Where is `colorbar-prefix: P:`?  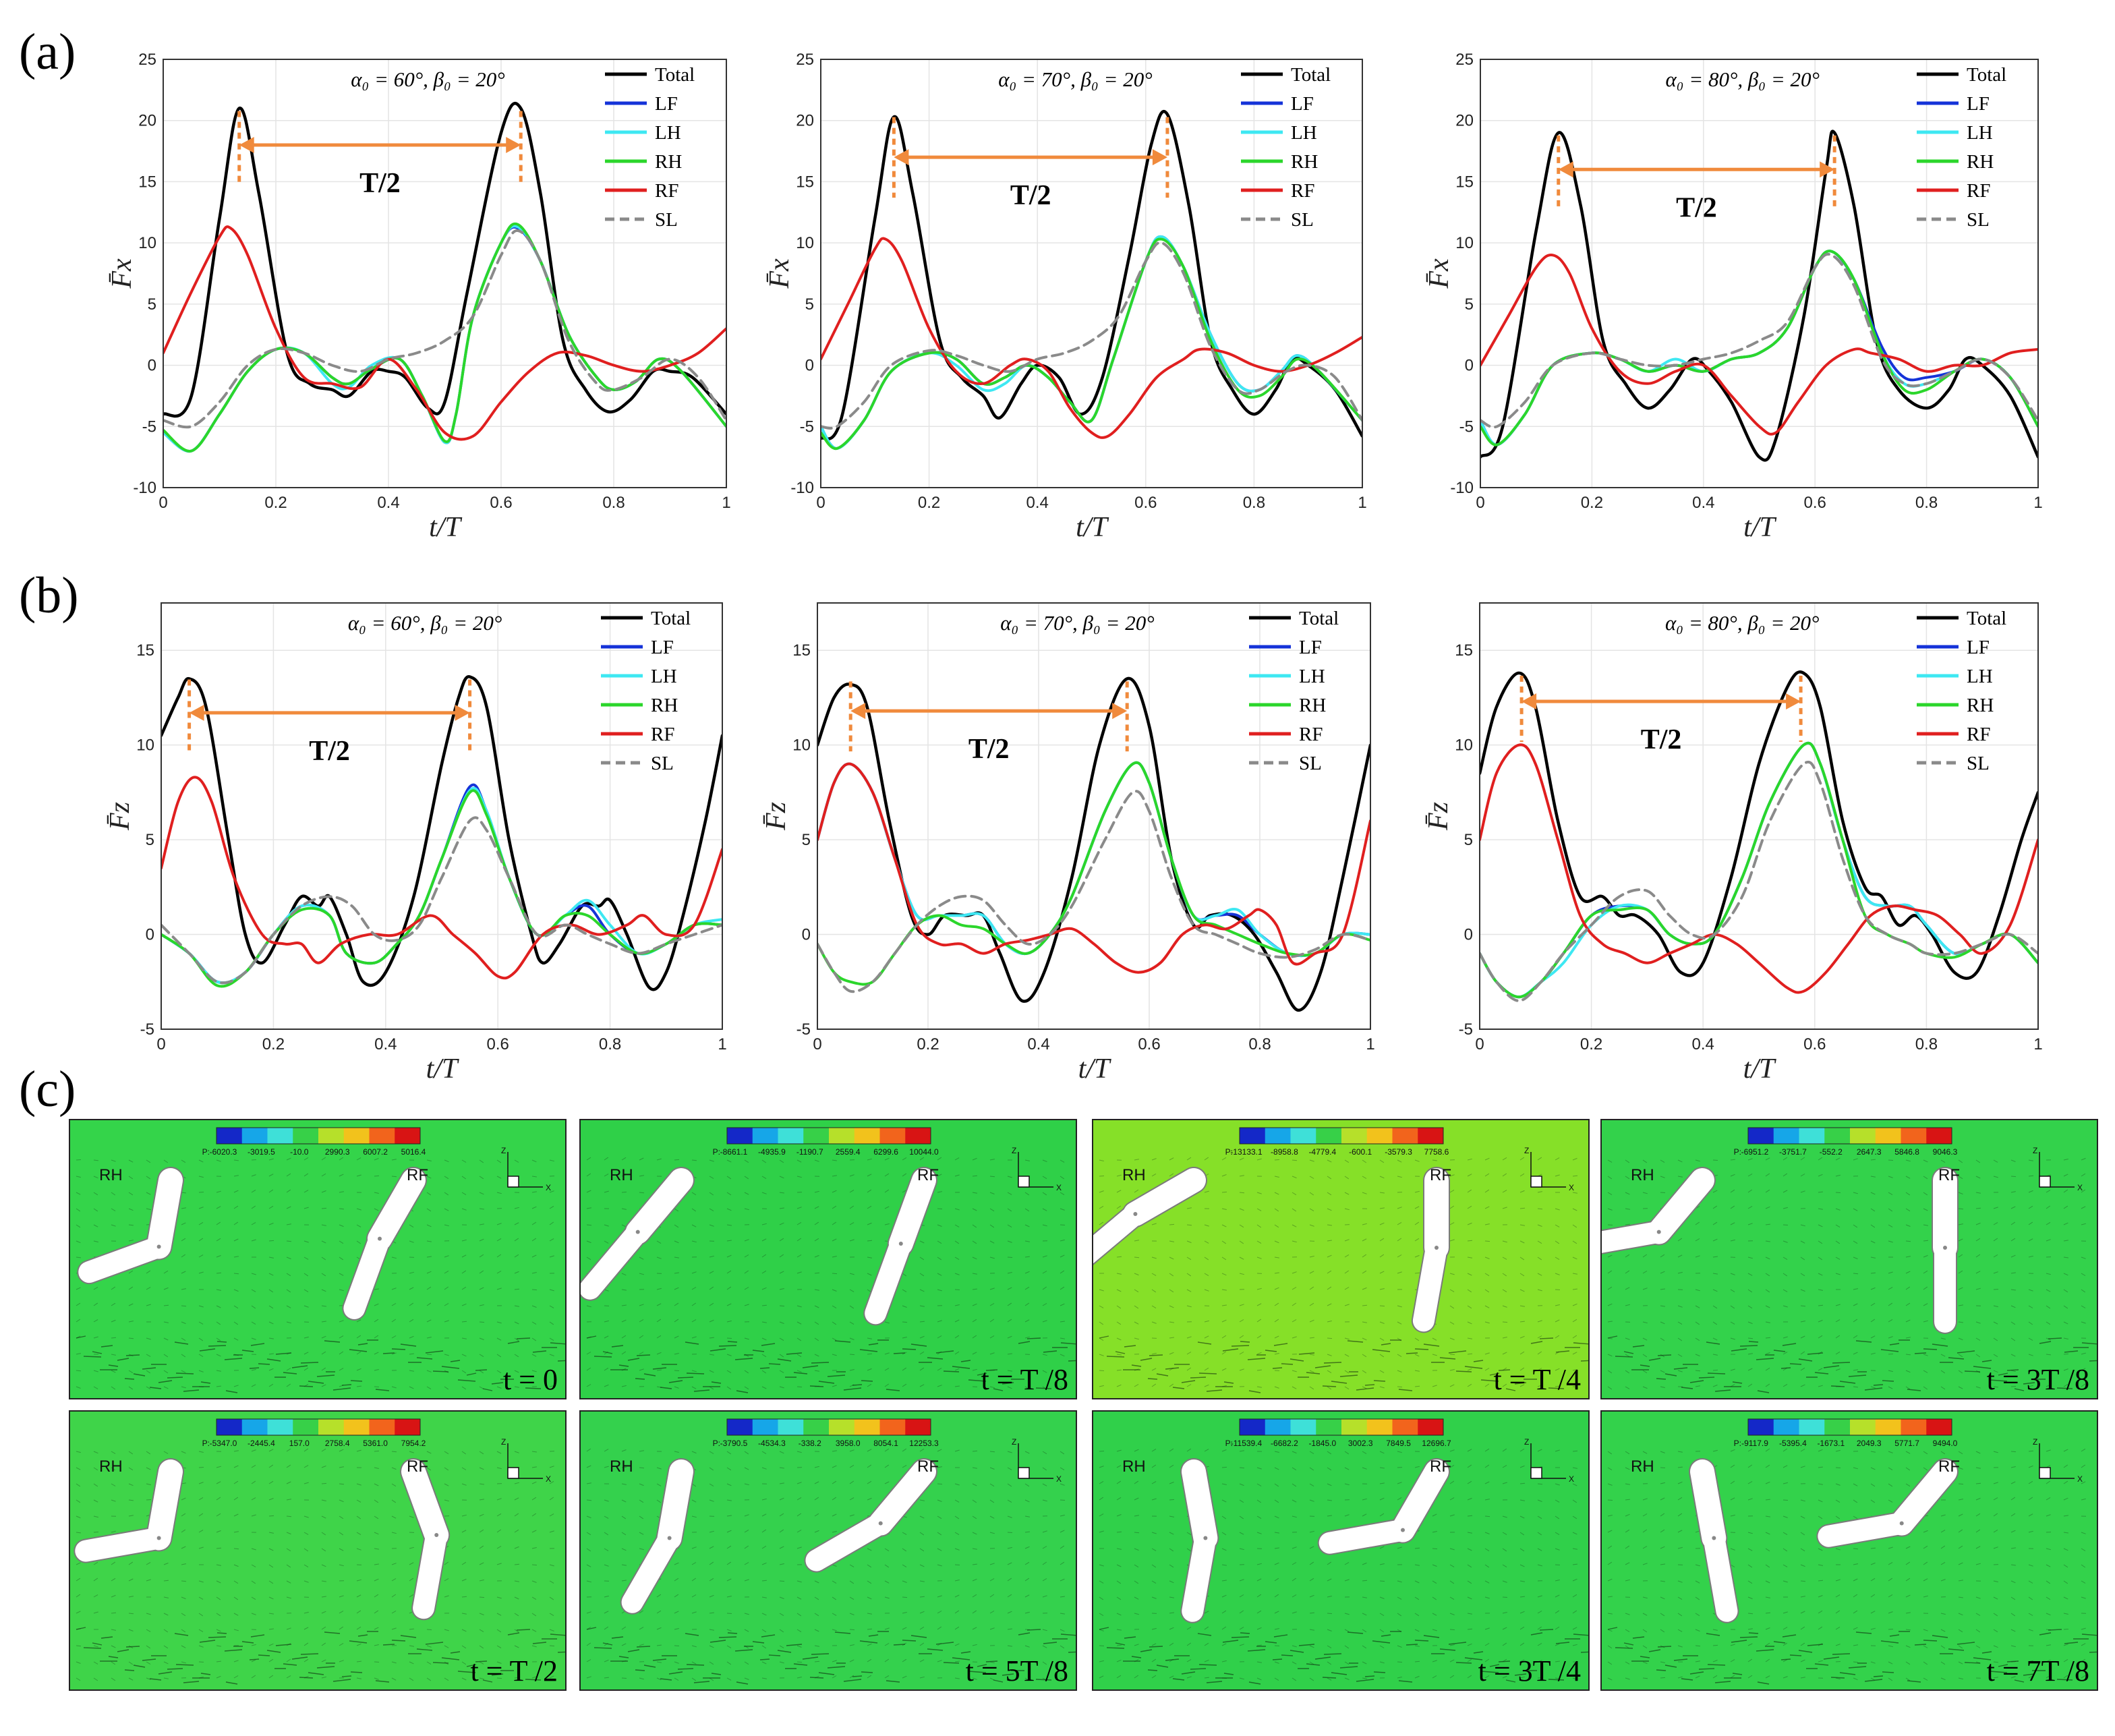
colorbar-prefix: P: is located at coordinates (1737, 1443).